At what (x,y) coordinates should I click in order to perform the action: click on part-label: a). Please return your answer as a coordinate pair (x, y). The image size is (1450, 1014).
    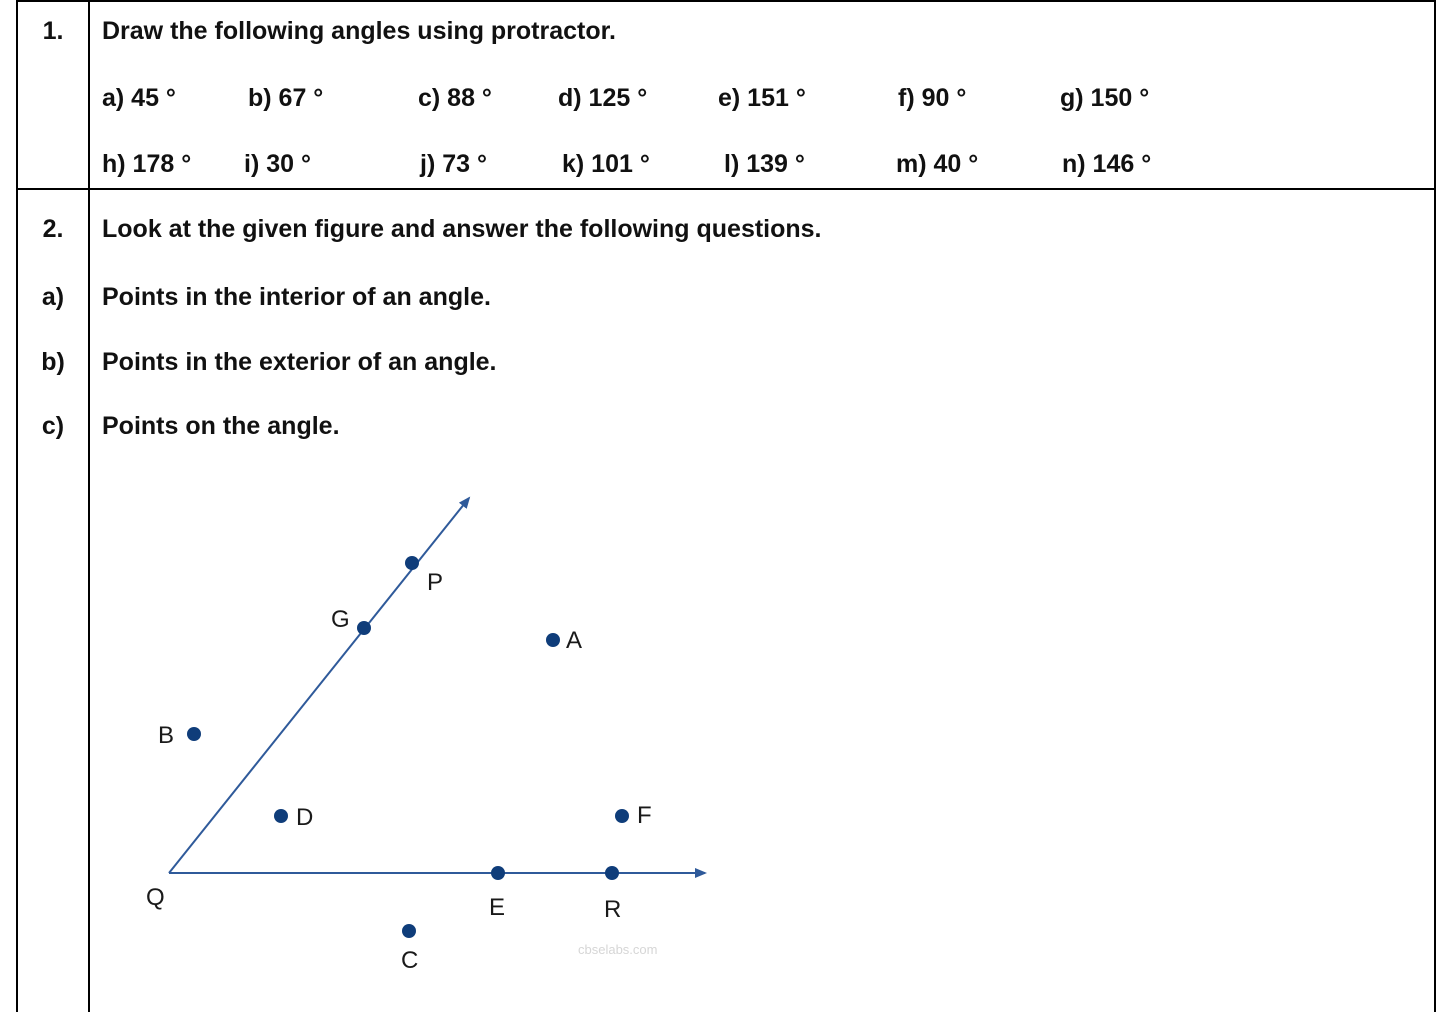
    Looking at the image, I should click on (53, 297).